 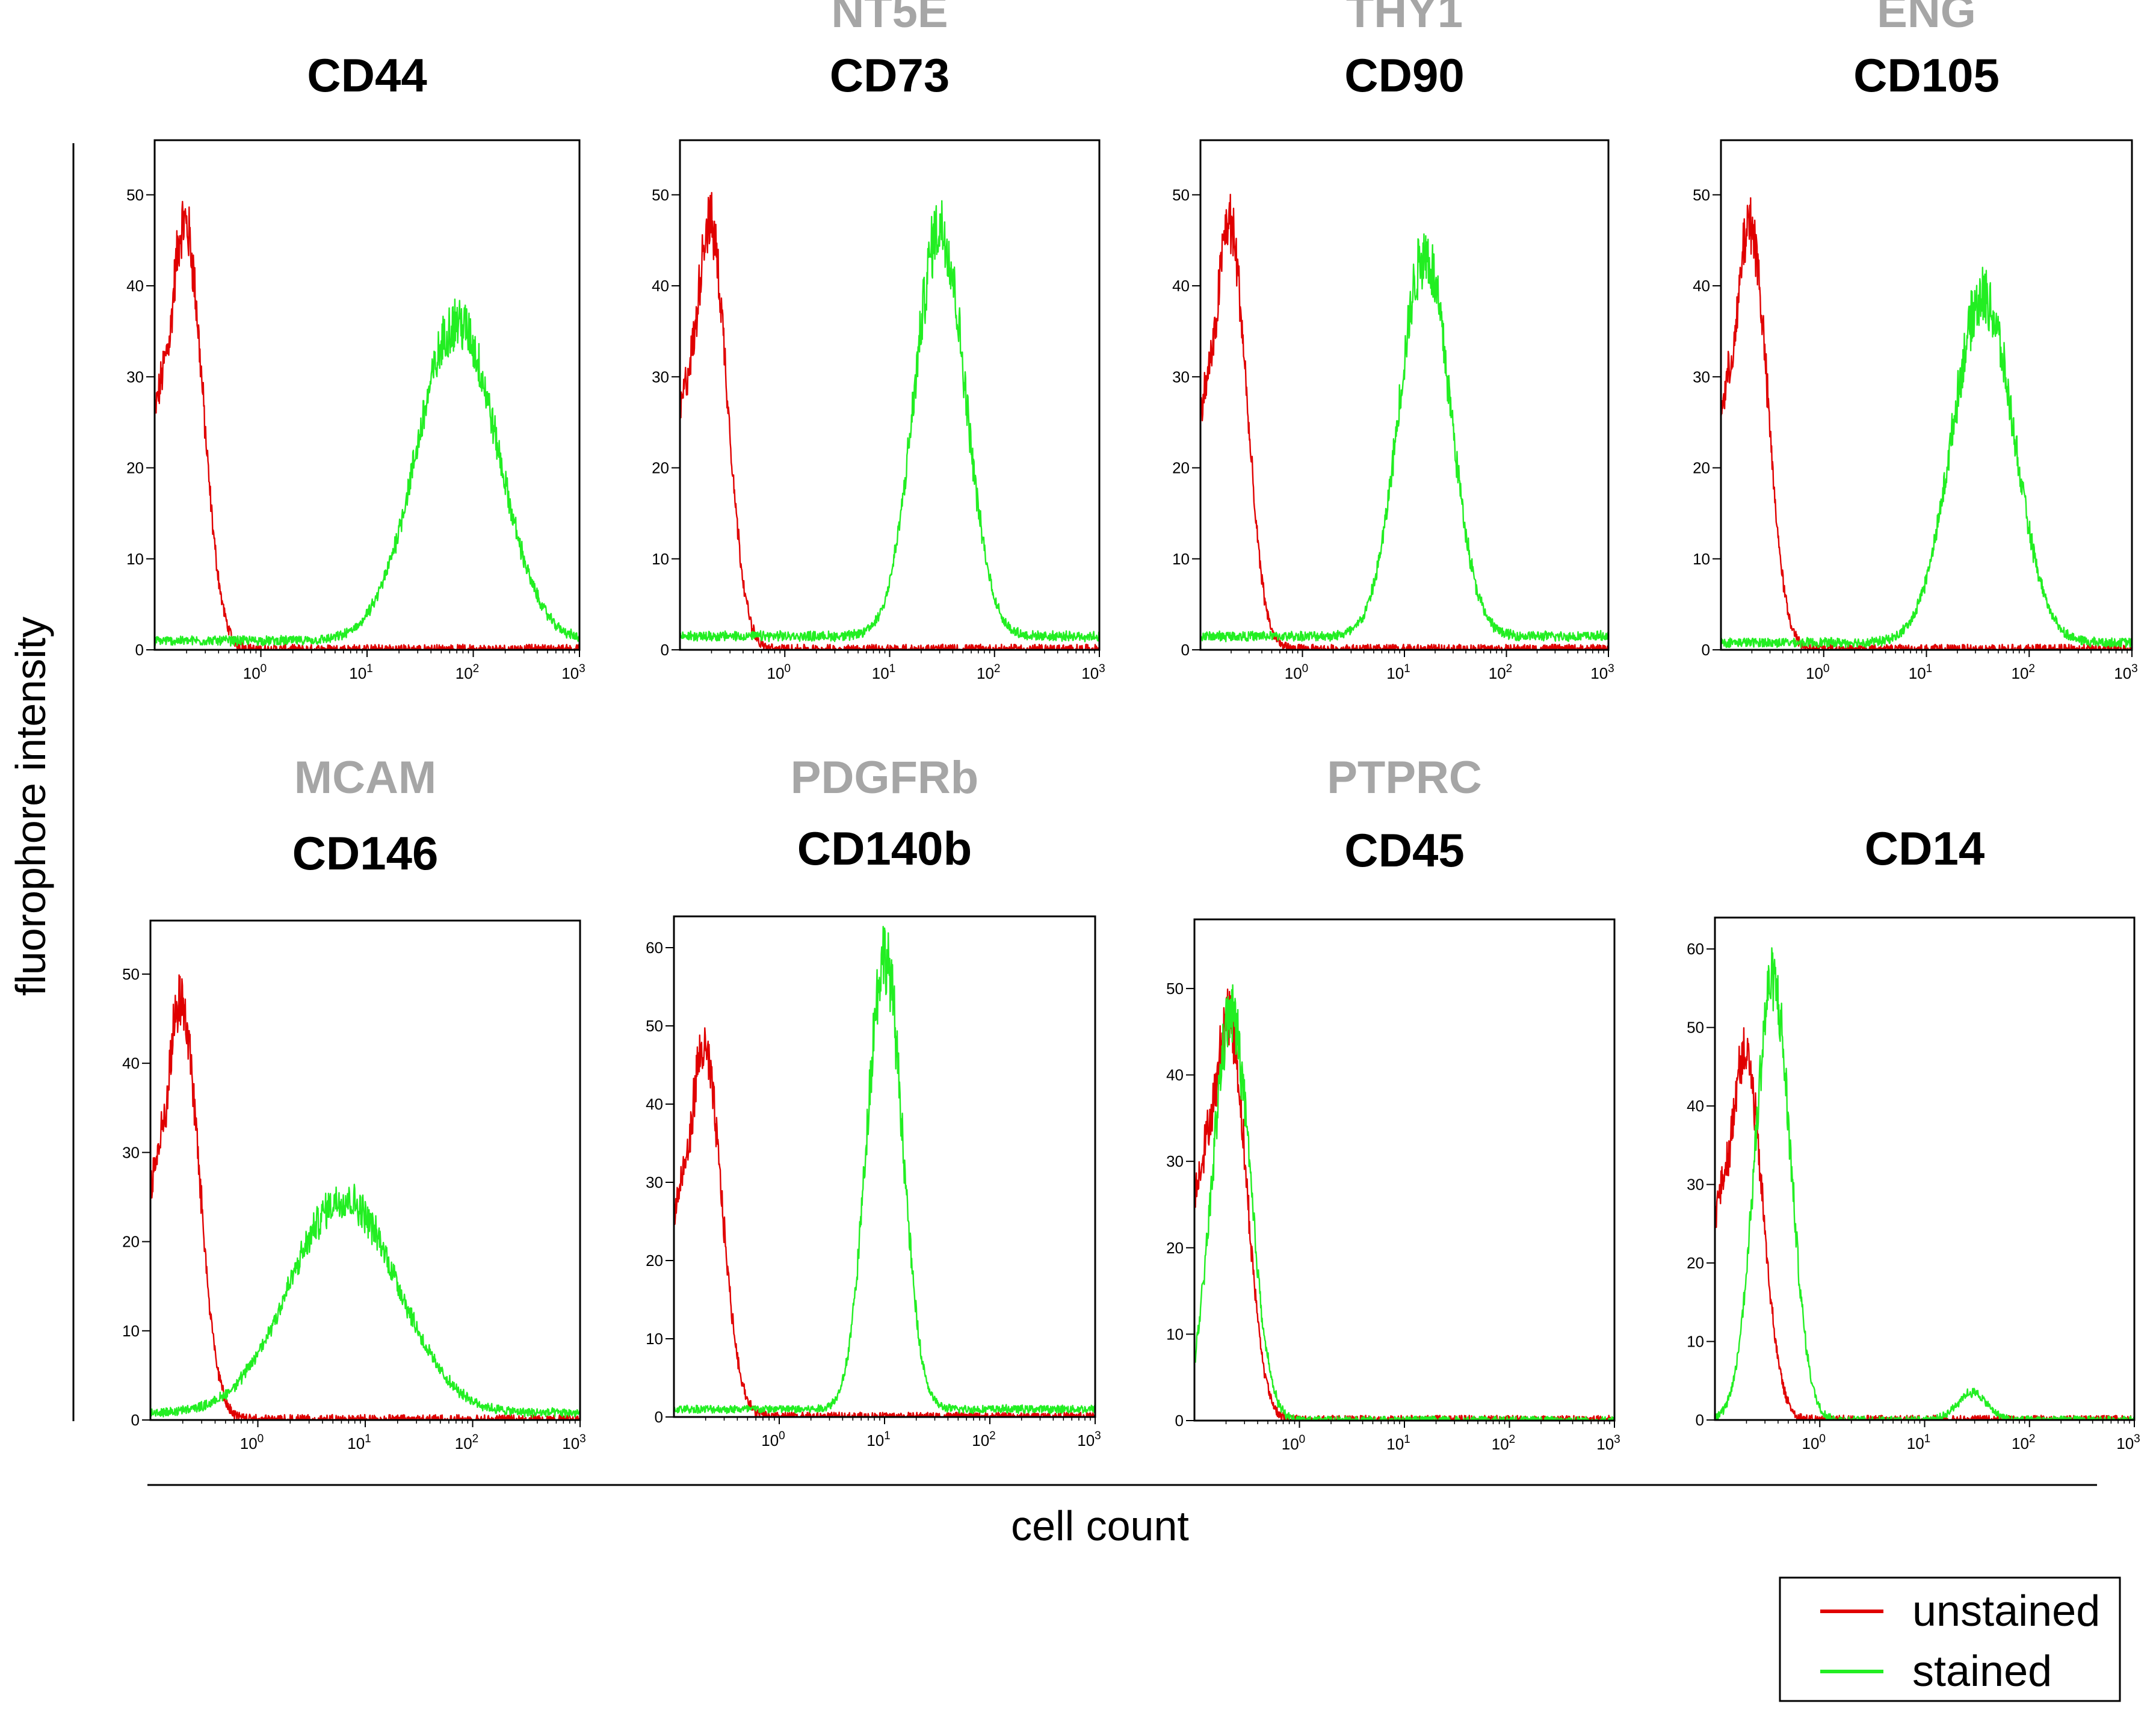 I want to click on gene-label: THY1, so click(x=1404, y=18).